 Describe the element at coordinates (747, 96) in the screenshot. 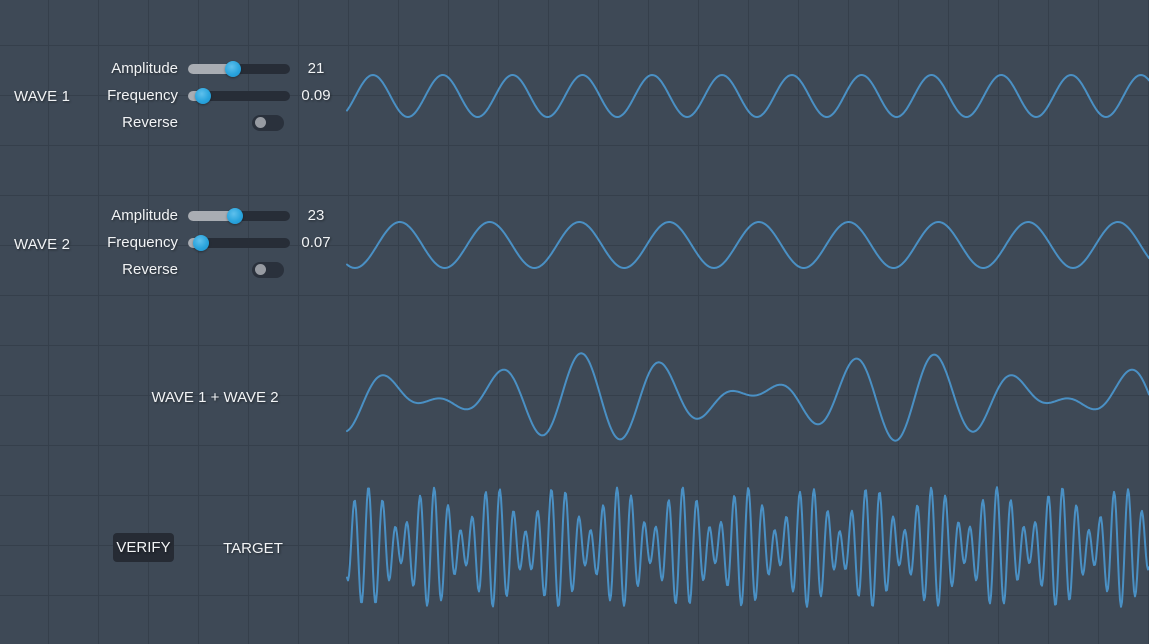

I see `wave1-plot` at that location.